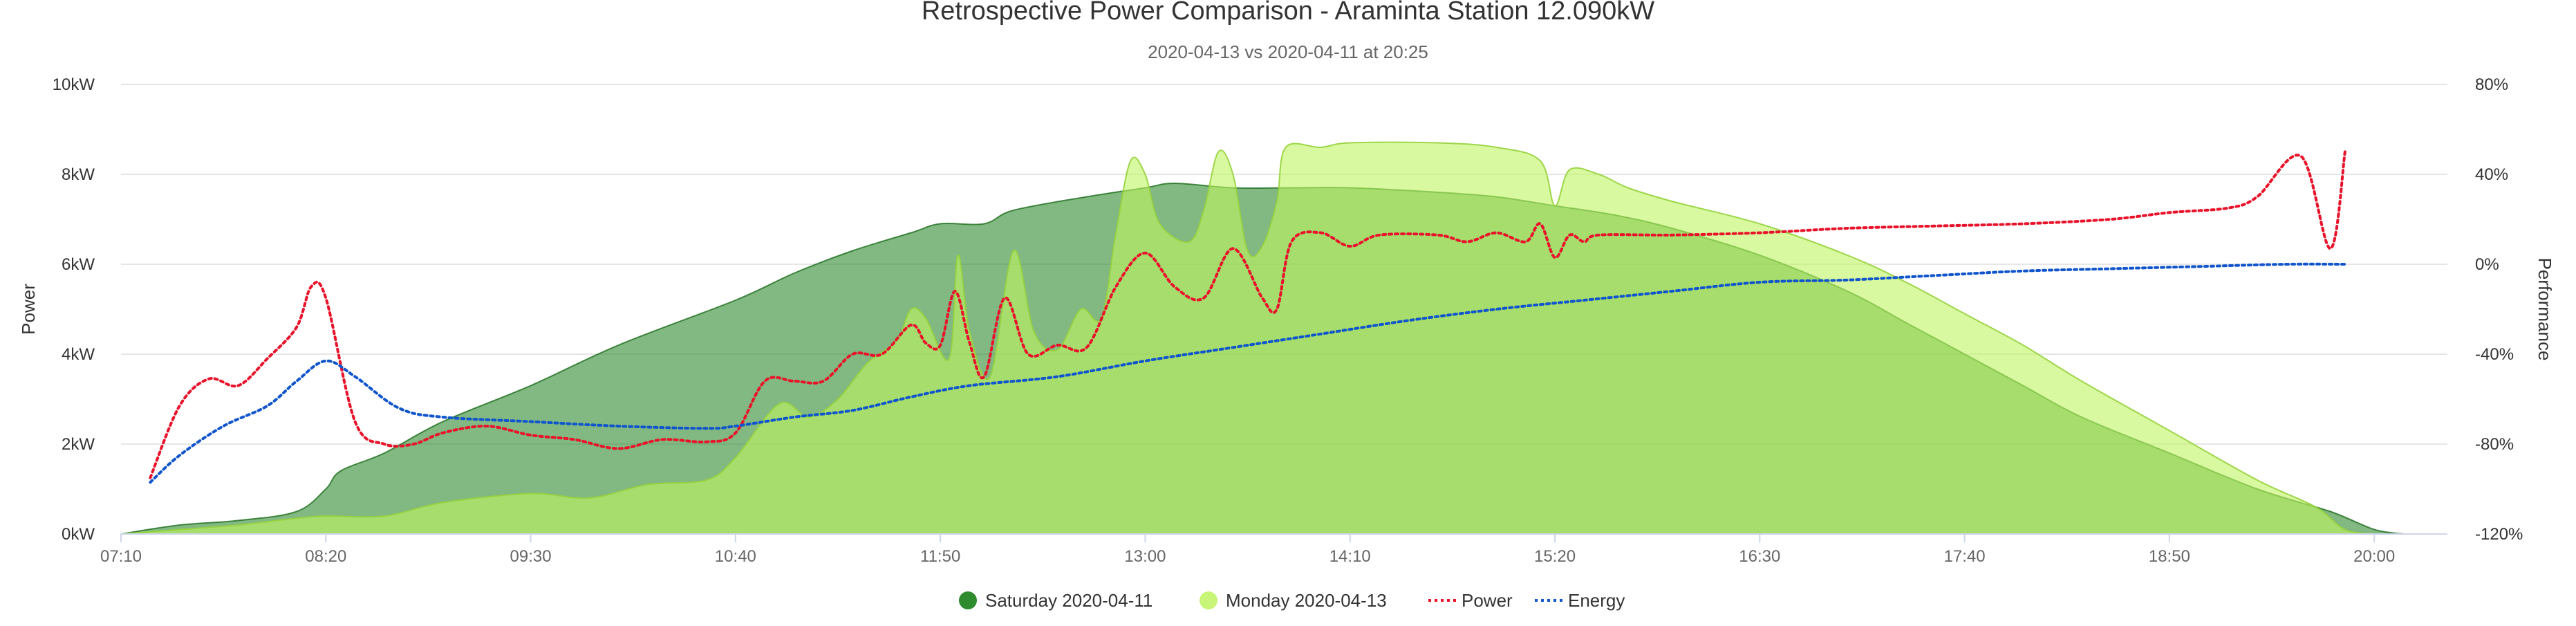 Image resolution: width=2576 pixels, height=626 pixels. What do you see at coordinates (325, 556) in the screenshot?
I see `x-tick-label: 08:20` at bounding box center [325, 556].